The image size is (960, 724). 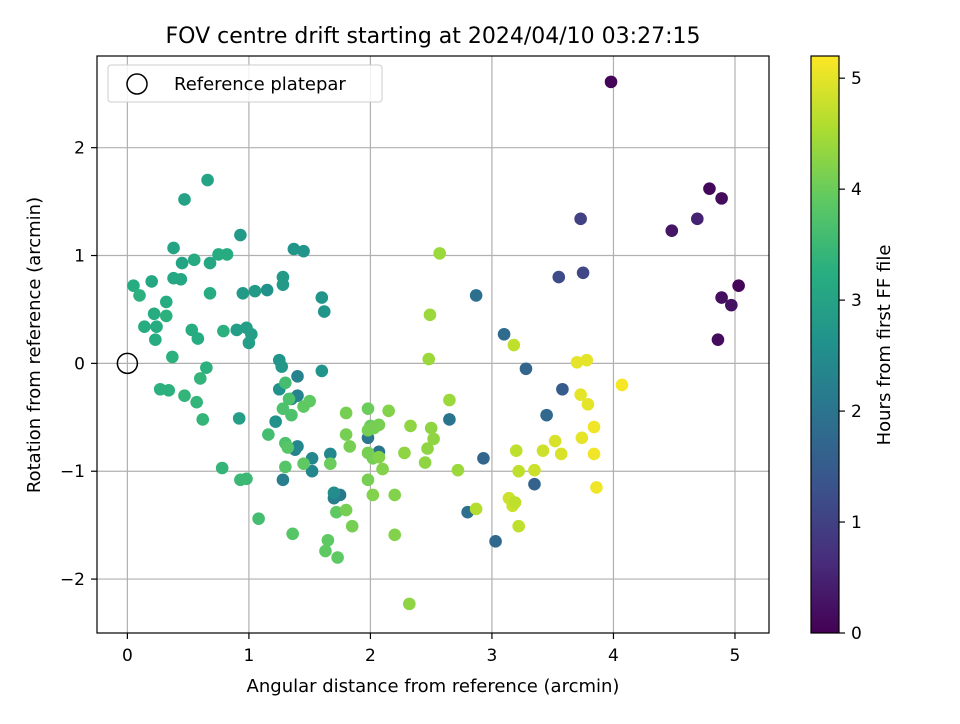 I want to click on colorbar-tick-label: 3, so click(x=856, y=301).